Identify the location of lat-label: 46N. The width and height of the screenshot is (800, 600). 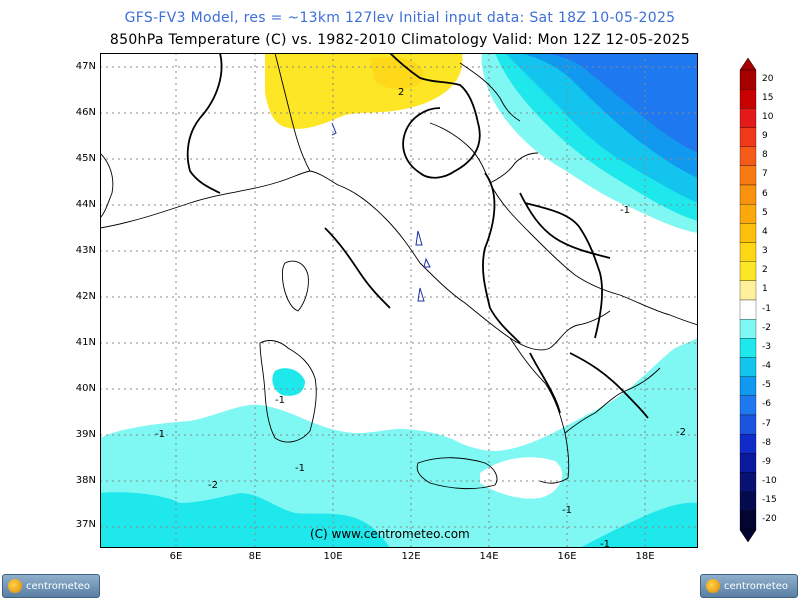
(85, 112).